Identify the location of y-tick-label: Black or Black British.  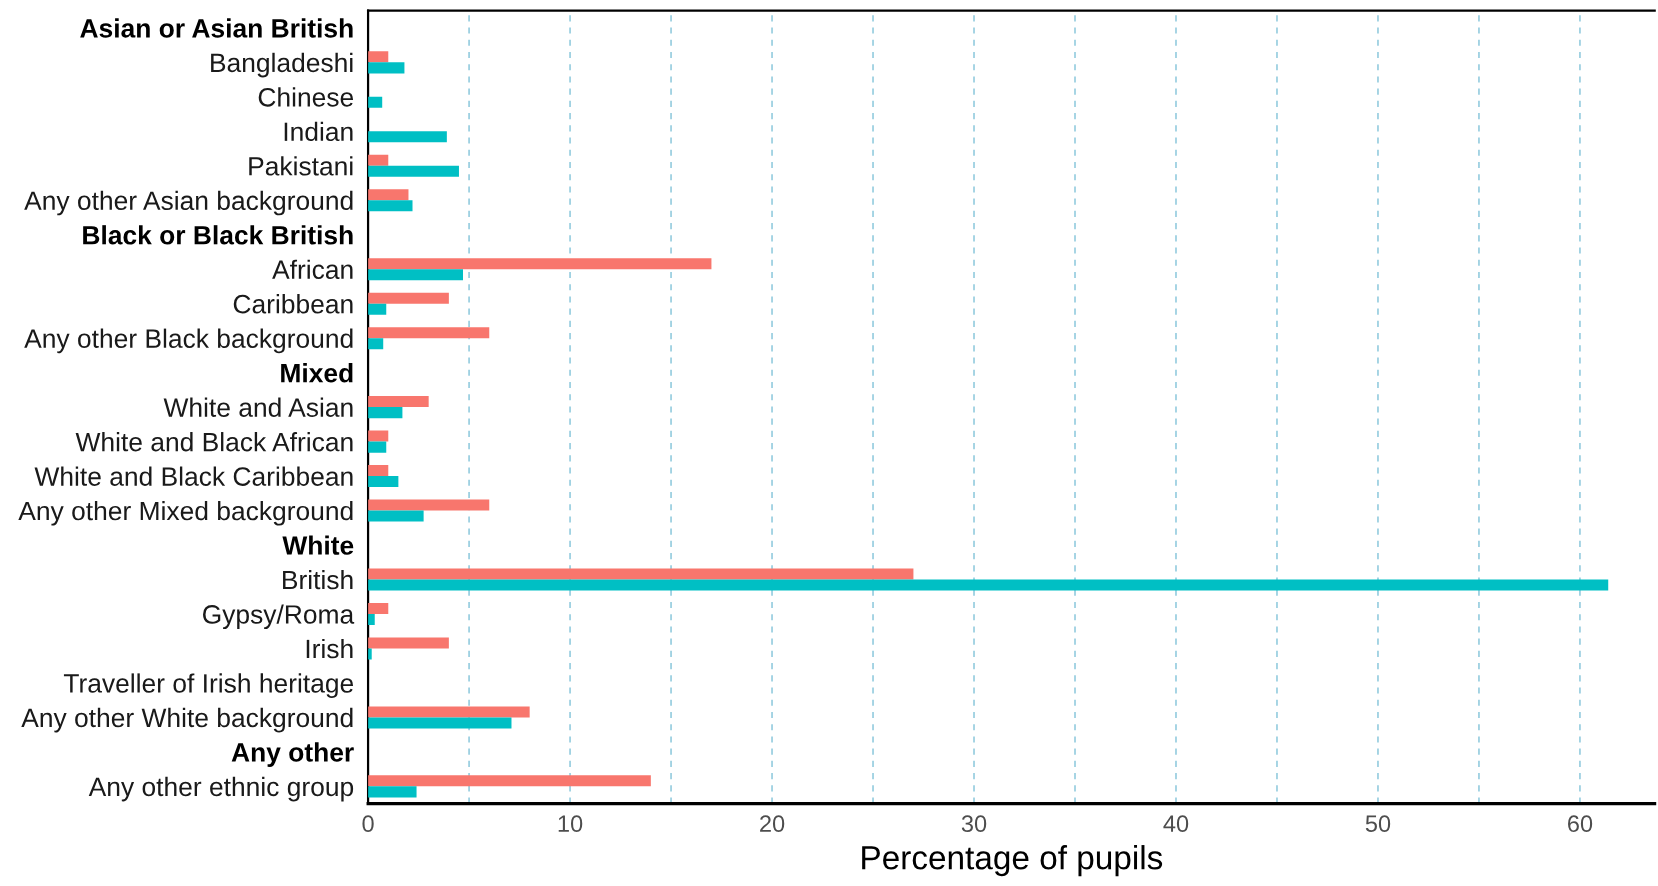
(218, 235).